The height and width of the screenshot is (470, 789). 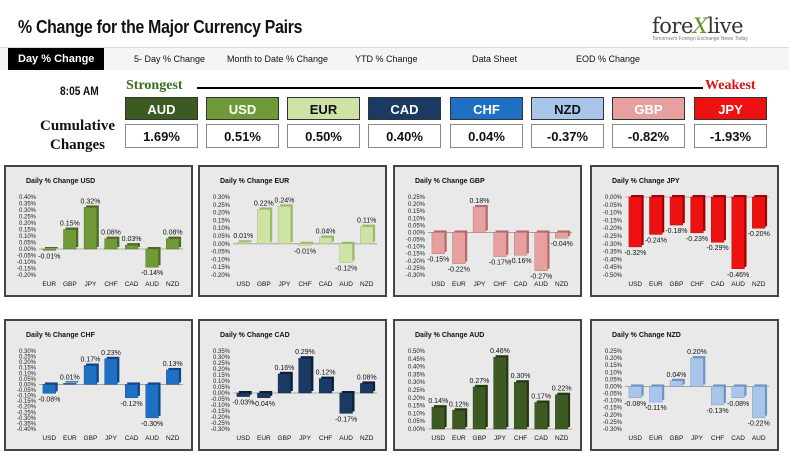 I want to click on data-label: 0.22%, so click(x=264, y=203).